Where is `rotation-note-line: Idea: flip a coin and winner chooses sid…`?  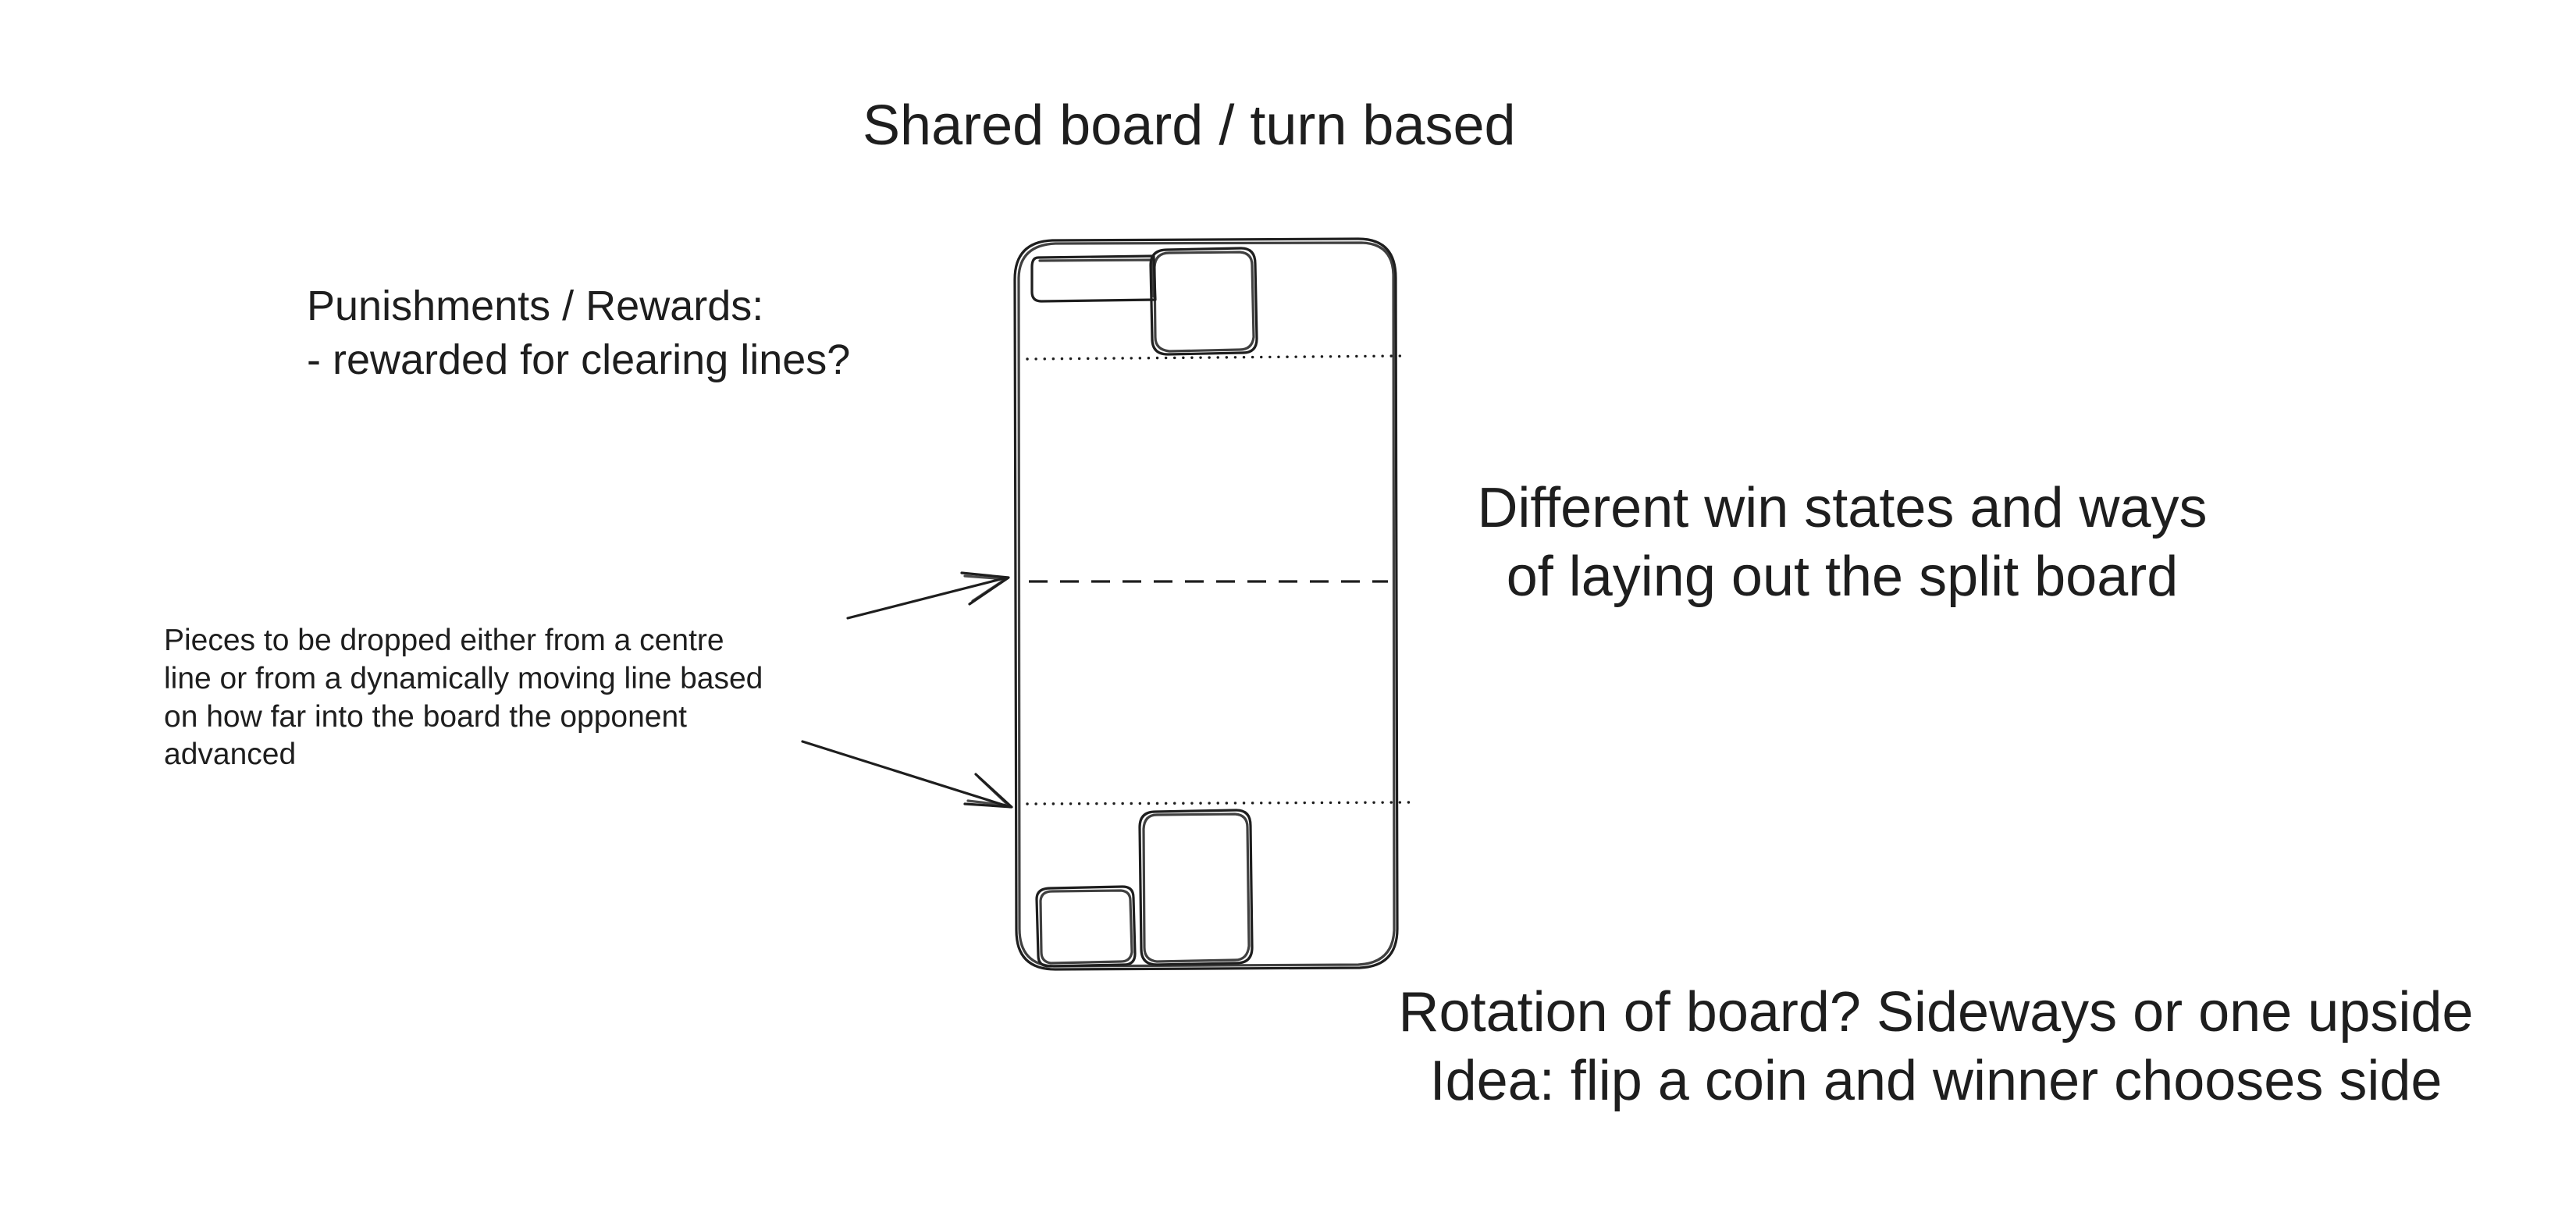
rotation-note-line: Idea: flip a coin and winner chooses sid… is located at coordinates (1936, 1080).